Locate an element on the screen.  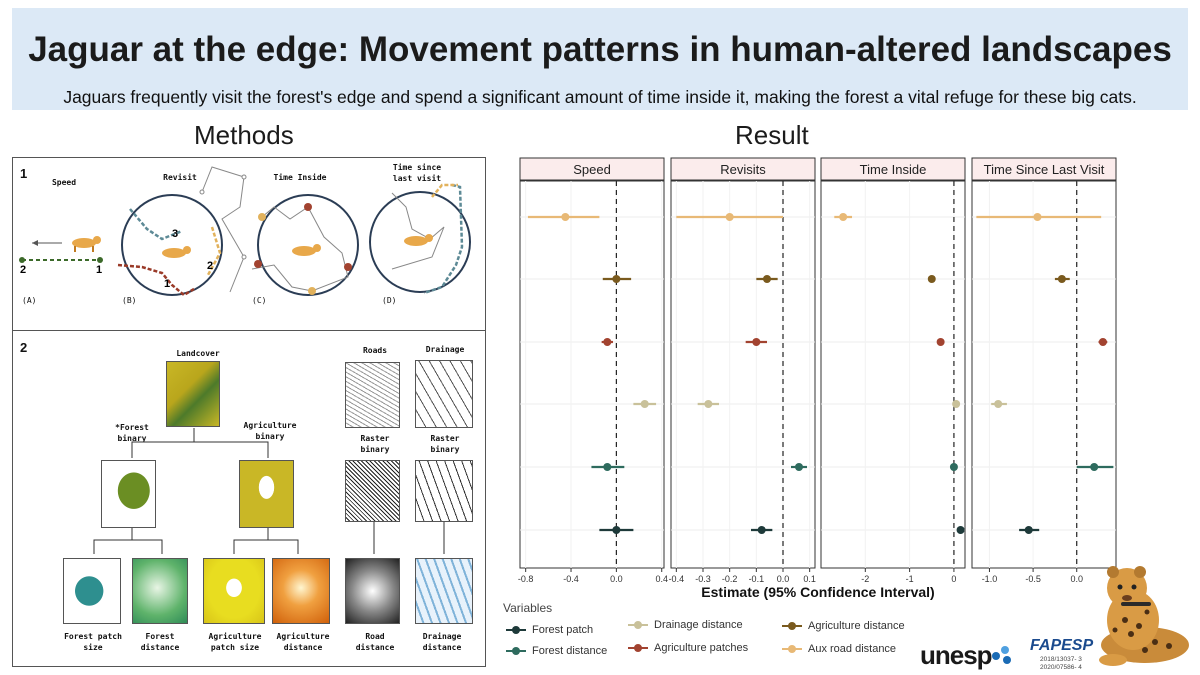
forest-distance-label: Forest distance is located at coordinates (160, 642).